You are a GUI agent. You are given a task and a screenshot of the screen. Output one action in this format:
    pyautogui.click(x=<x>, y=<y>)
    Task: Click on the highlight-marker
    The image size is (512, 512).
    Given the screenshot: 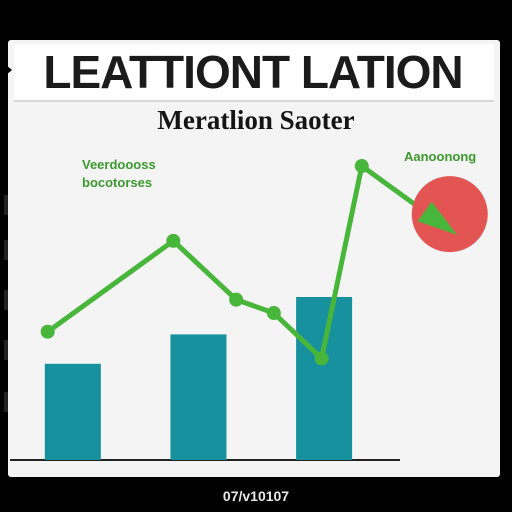 What is the action you would take?
    pyautogui.click(x=449, y=214)
    